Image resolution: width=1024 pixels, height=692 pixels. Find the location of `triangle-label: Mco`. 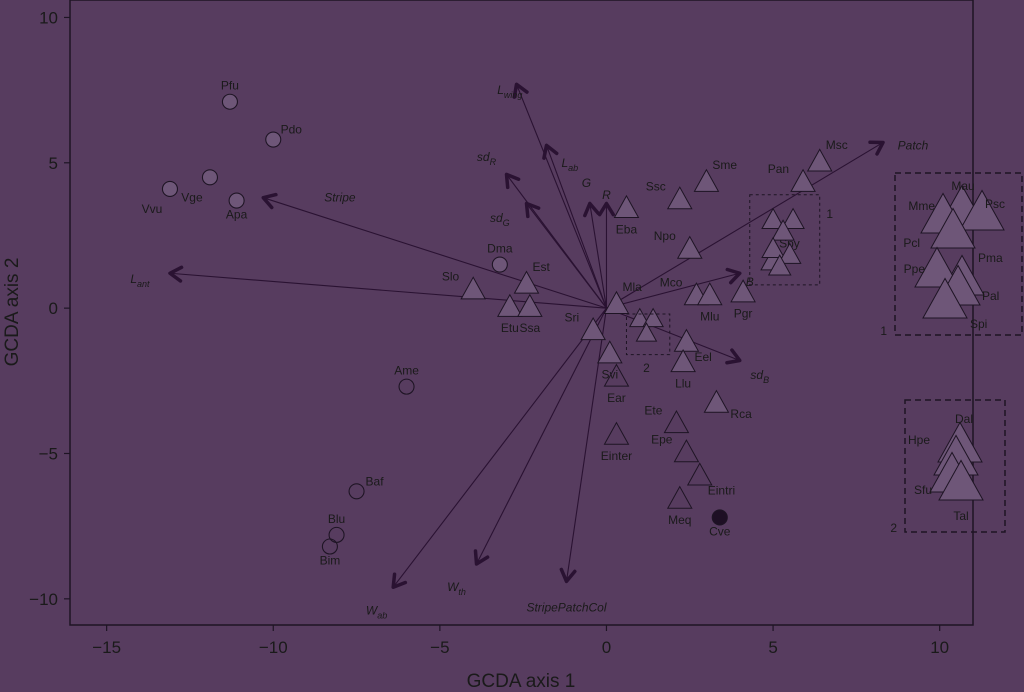

triangle-label: Mco is located at coordinates (671, 283).